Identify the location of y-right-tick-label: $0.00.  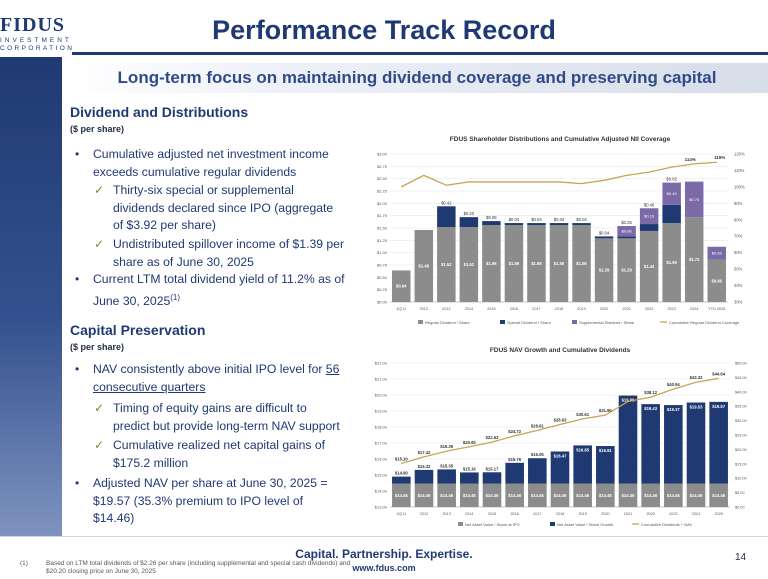
(740, 508).